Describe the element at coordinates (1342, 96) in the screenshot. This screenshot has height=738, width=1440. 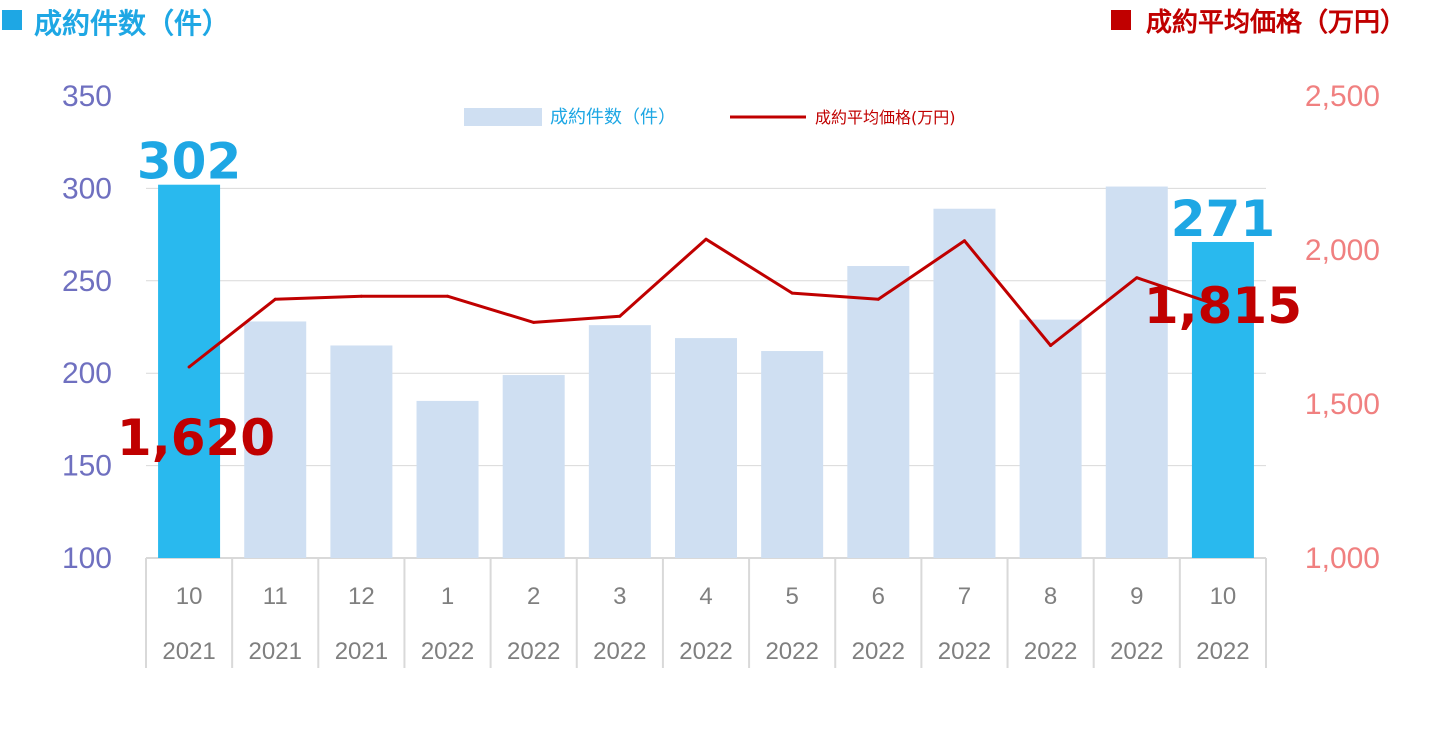
I see `right-tick-label: 2,500` at that location.